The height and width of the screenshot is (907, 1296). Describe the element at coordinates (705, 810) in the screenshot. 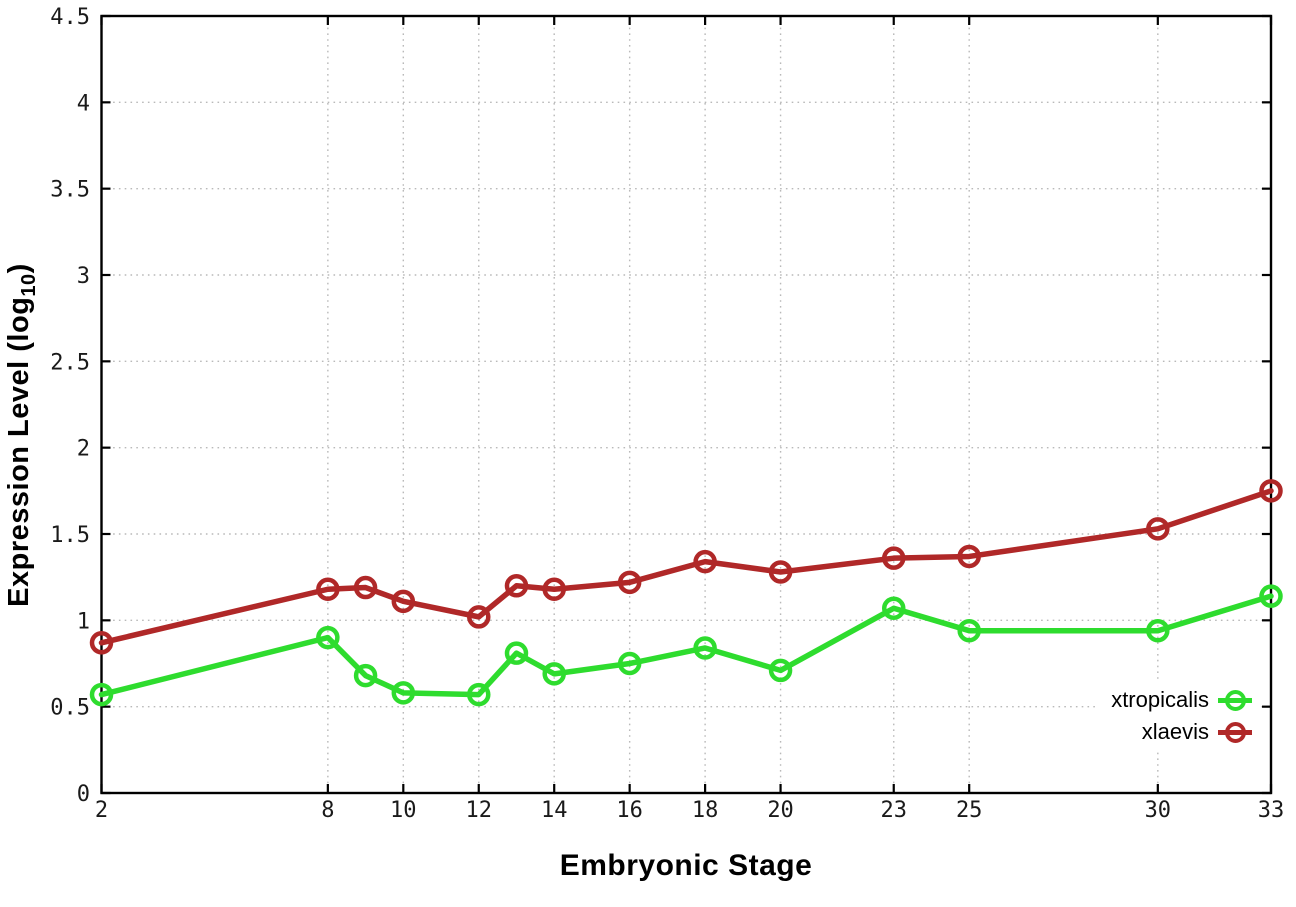

I see `x-tick-label: 18` at that location.